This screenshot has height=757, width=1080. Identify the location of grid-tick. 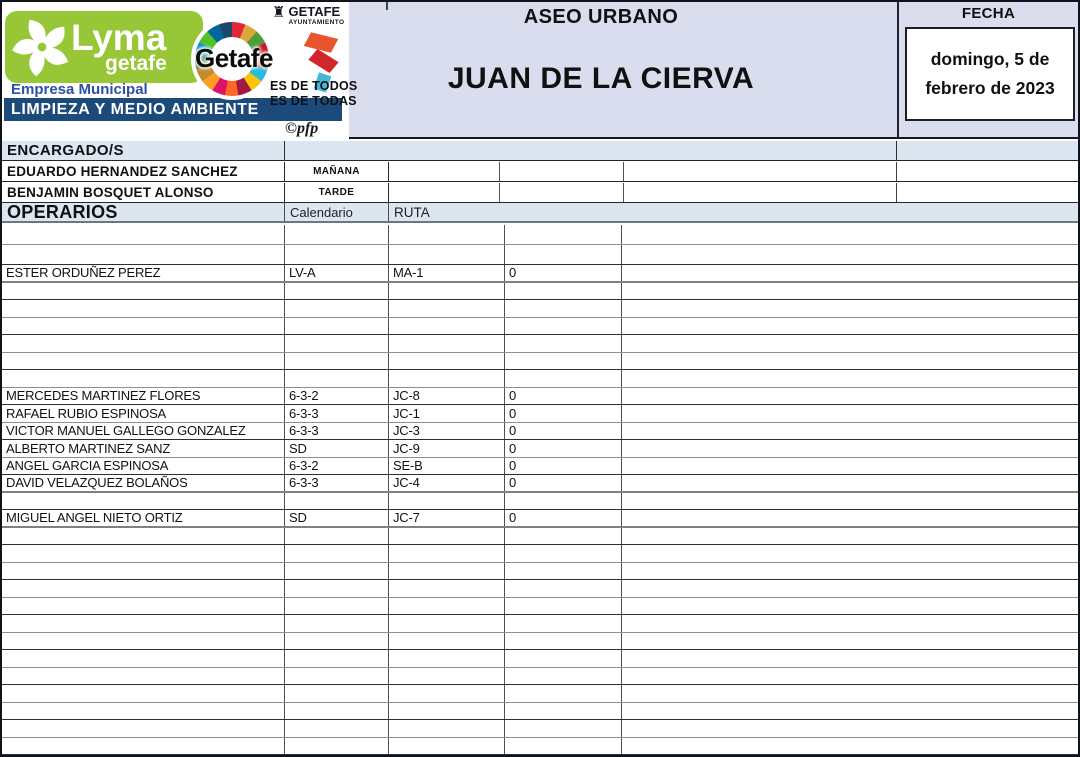
(387, 6).